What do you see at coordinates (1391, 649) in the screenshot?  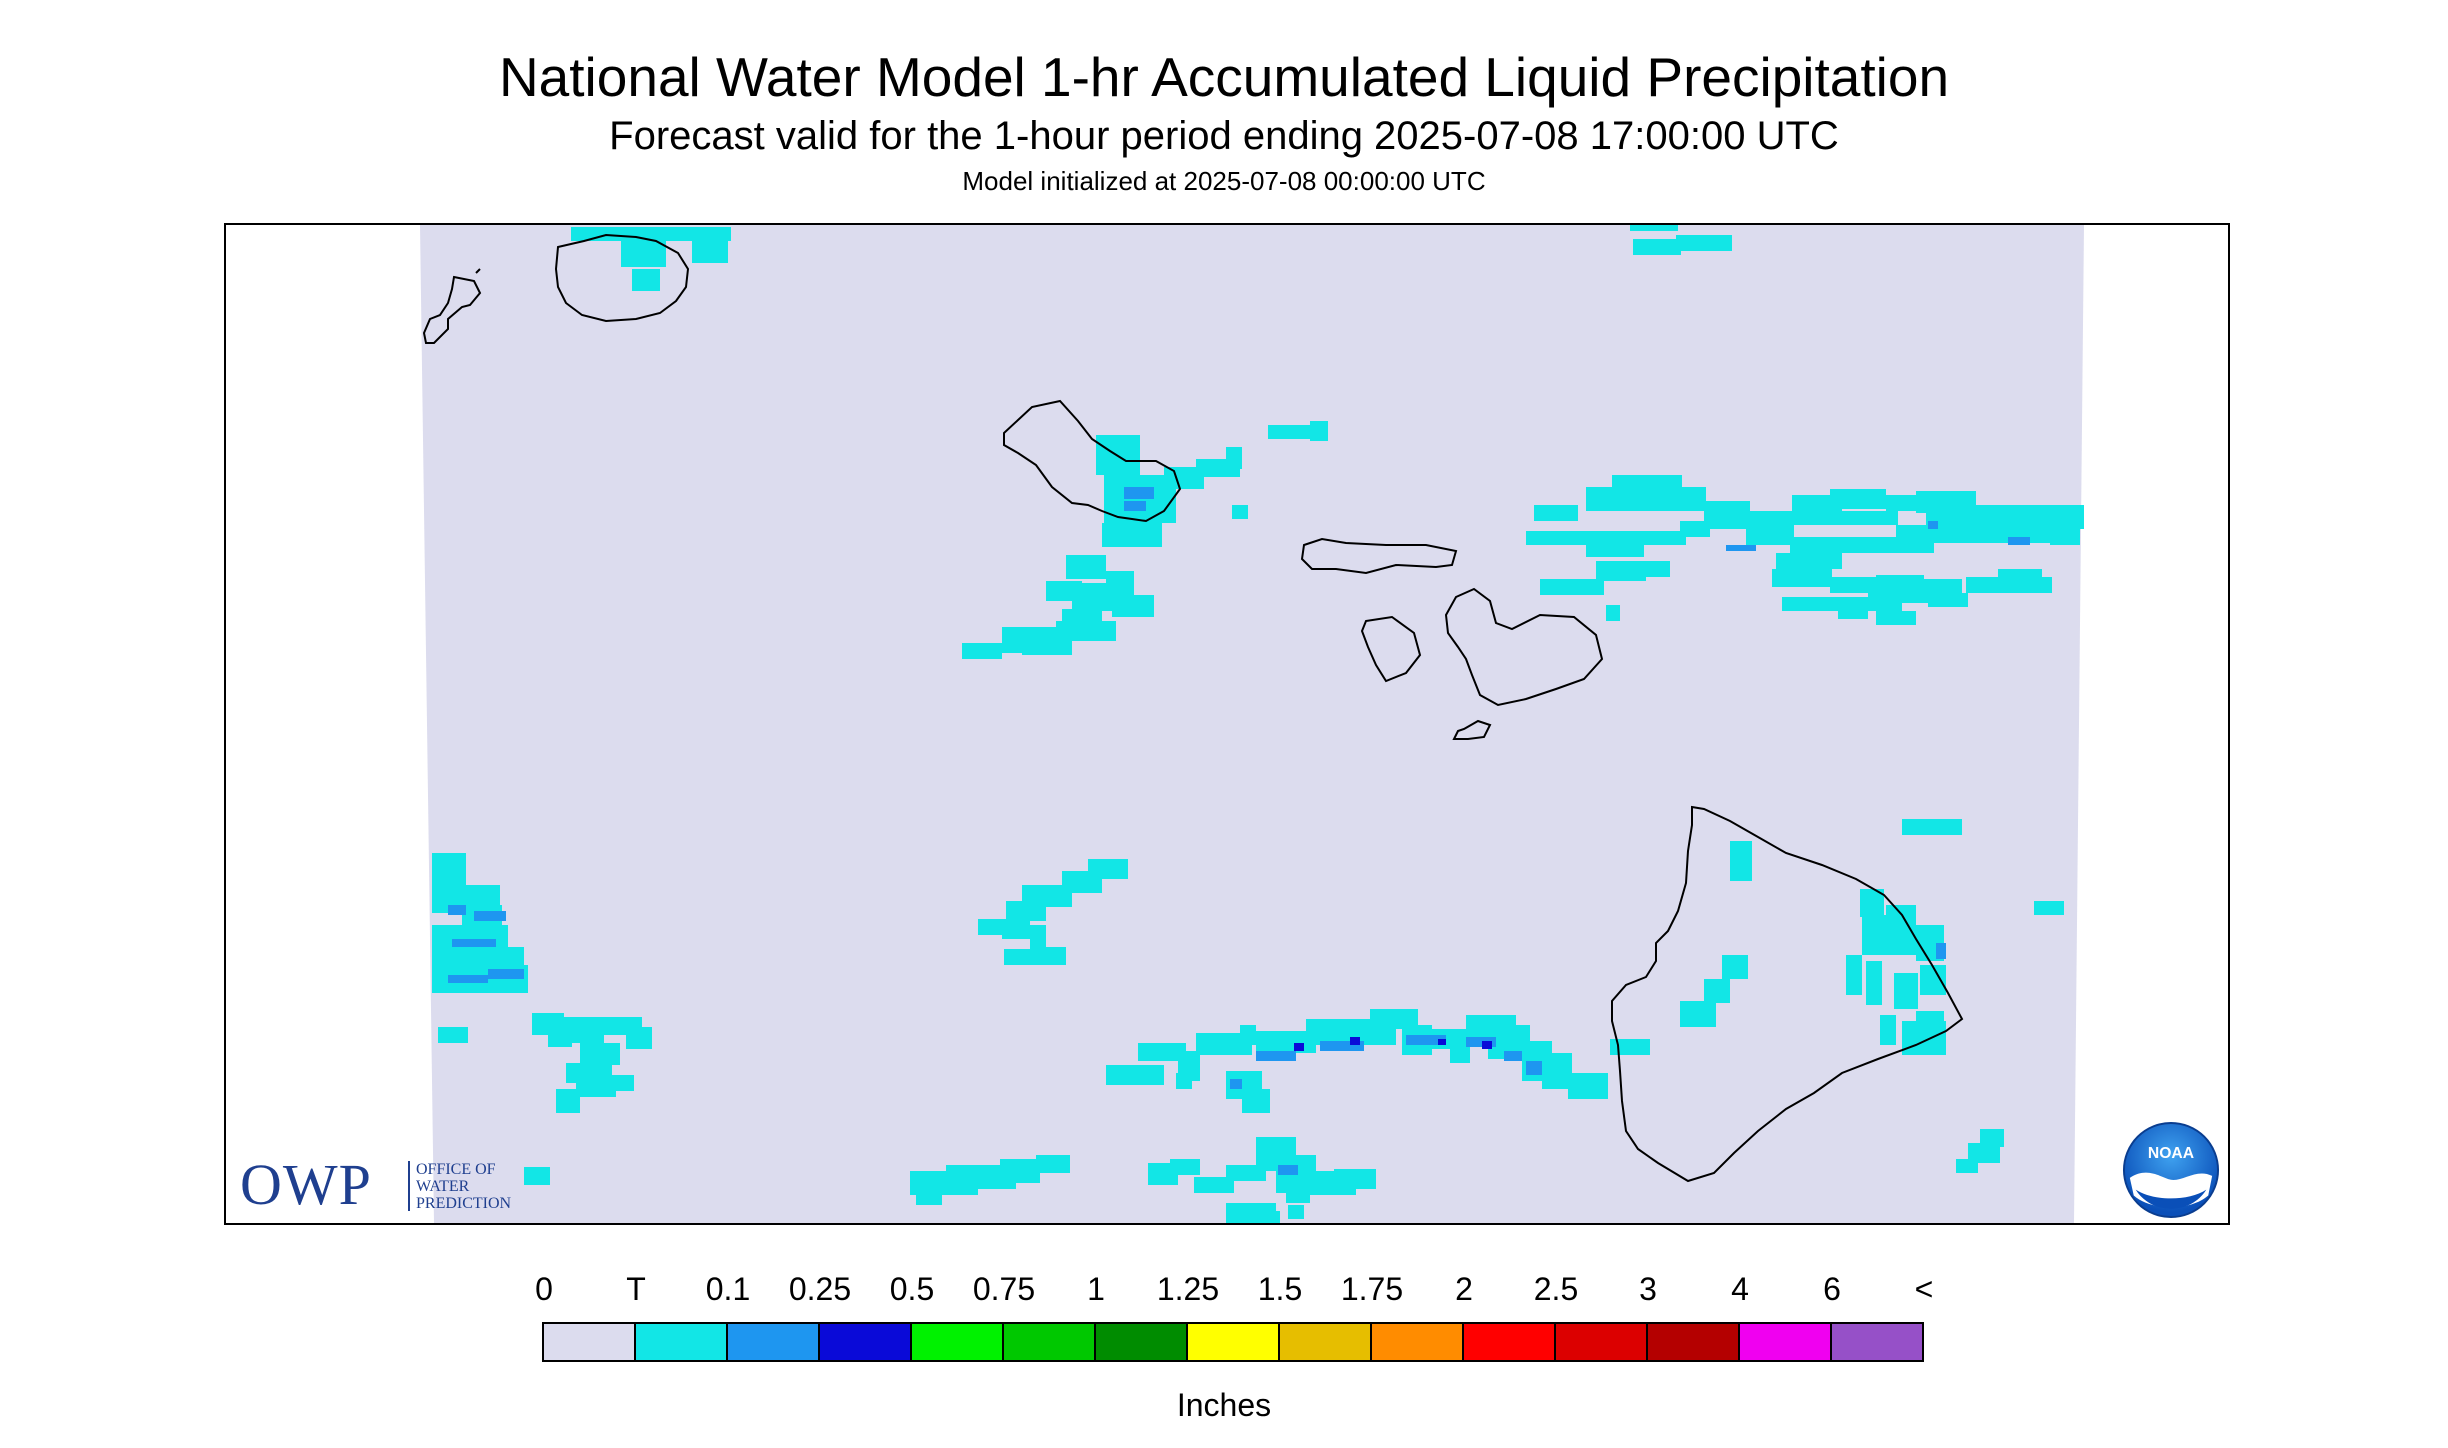 I see `coast-lanai` at bounding box center [1391, 649].